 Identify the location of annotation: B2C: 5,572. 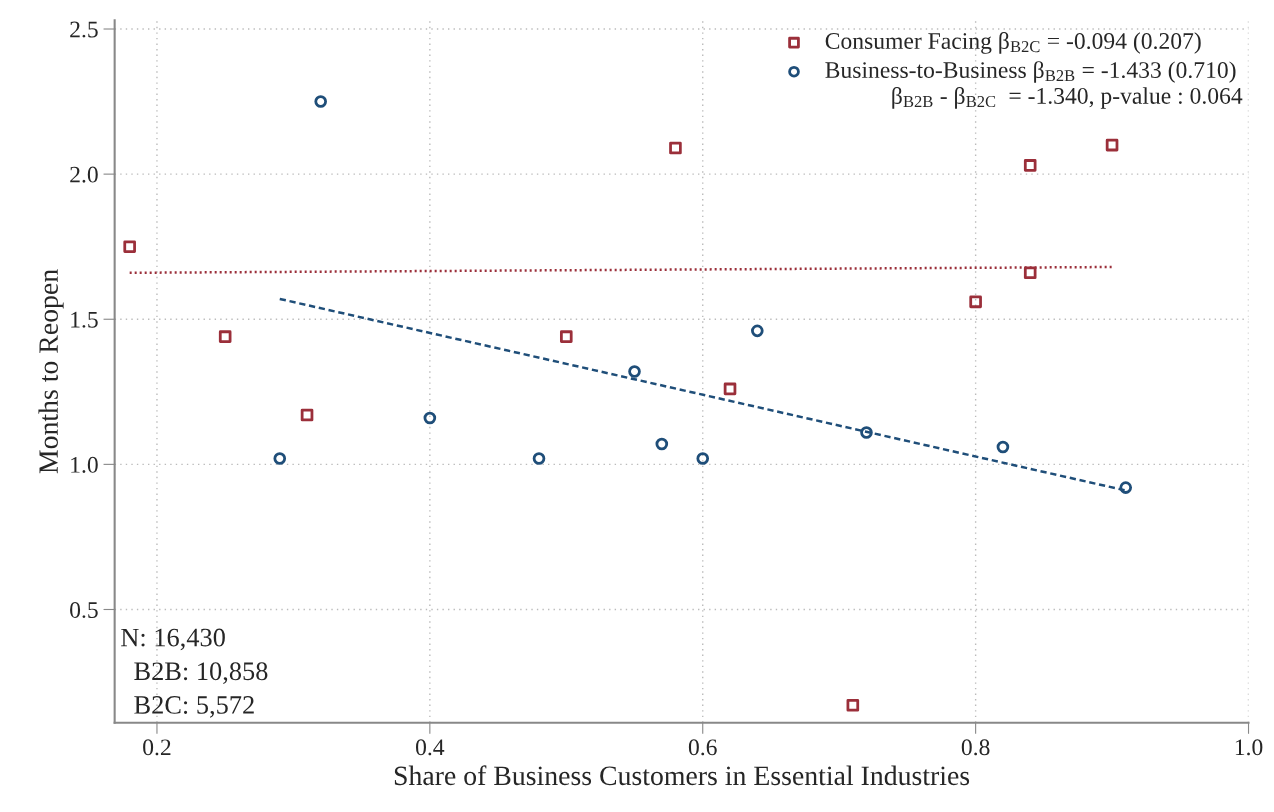
(194, 707).